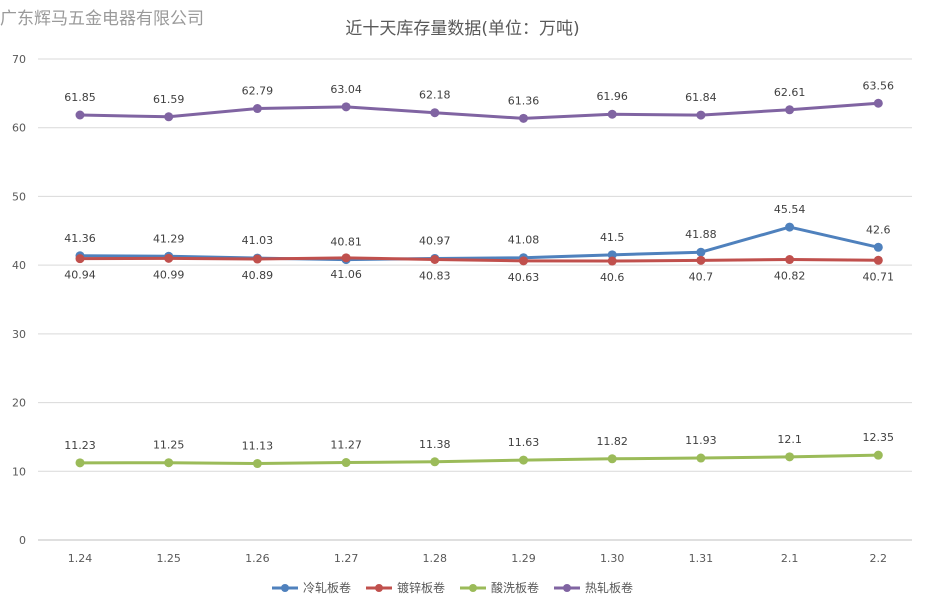 This screenshot has width=925, height=600. What do you see at coordinates (593, 587) in the screenshot?
I see `legend-item: 热轧板卷` at bounding box center [593, 587].